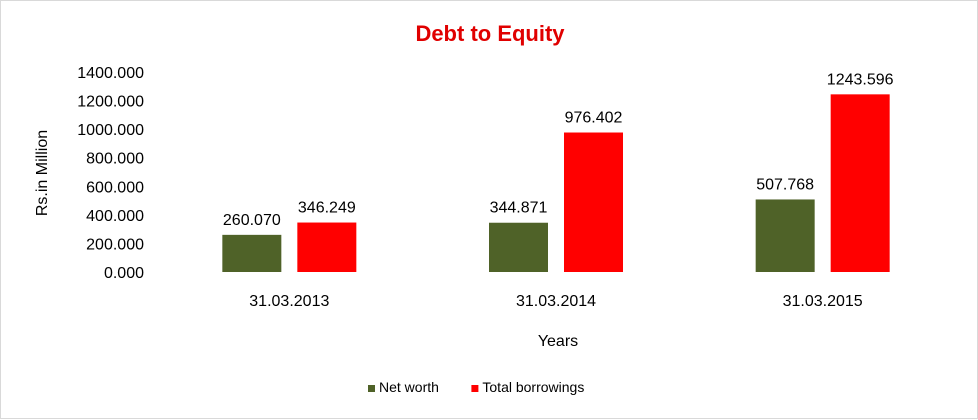 Image resolution: width=978 pixels, height=420 pixels. Describe the element at coordinates (519, 208) in the screenshot. I see `data-label: 344.871` at that location.